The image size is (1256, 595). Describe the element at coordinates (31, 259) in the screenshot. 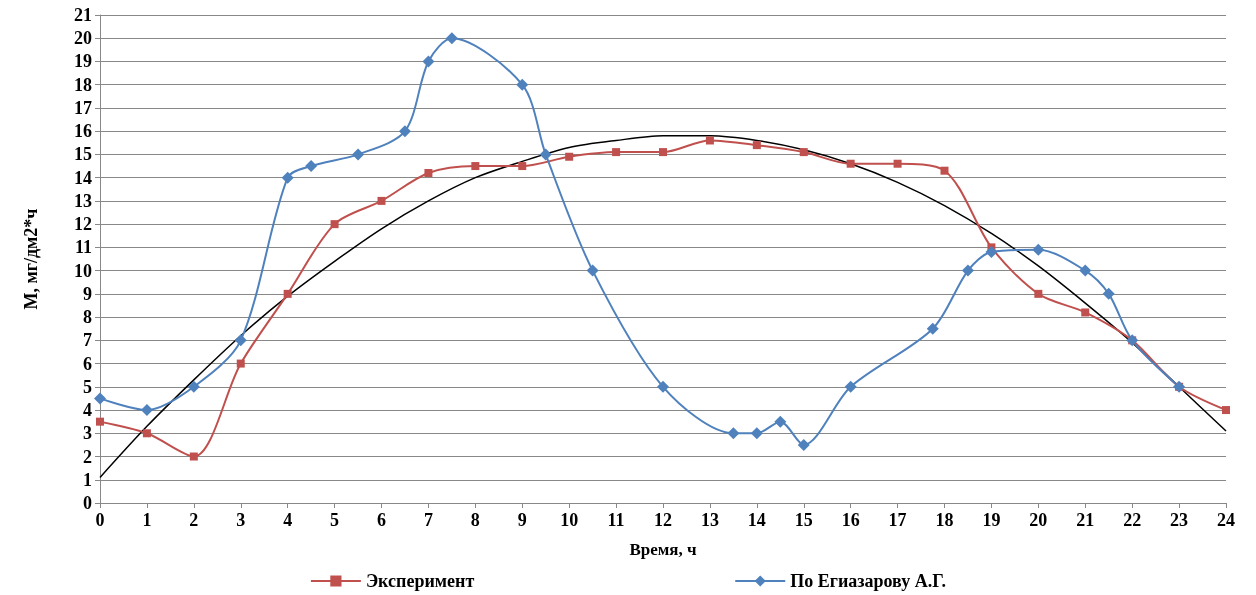

I see `y-axis-title: М, мг/дм2*ч` at that location.